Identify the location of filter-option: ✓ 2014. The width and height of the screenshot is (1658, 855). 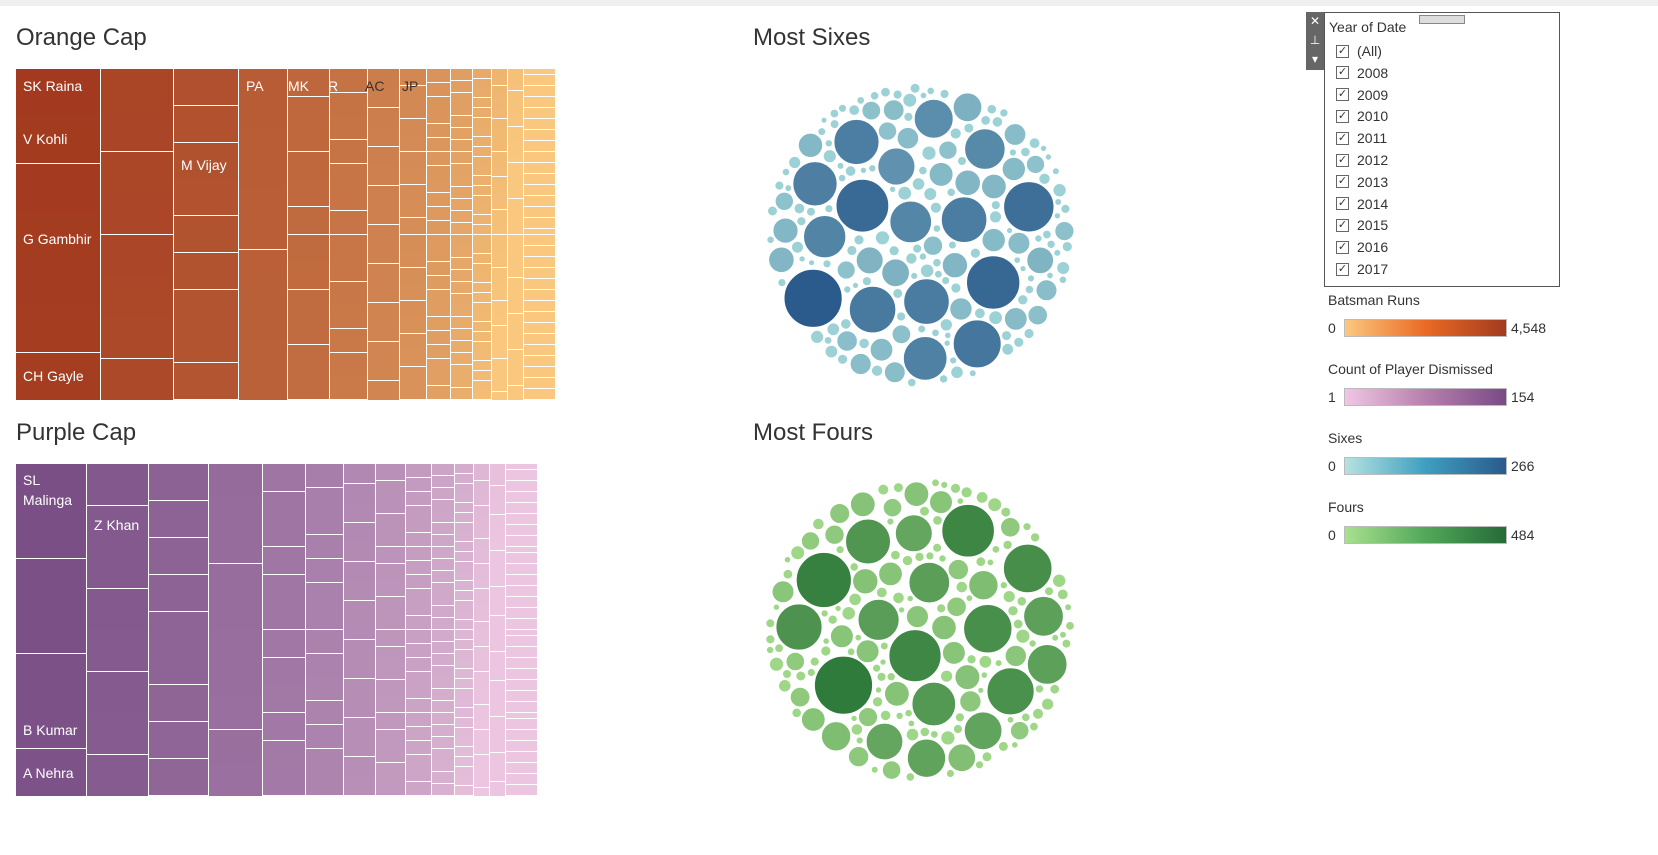
(1362, 204).